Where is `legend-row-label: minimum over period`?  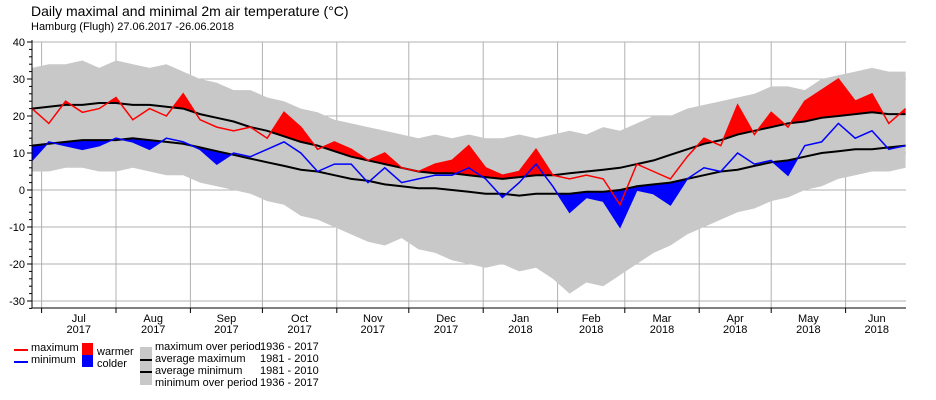 legend-row-label: minimum over period is located at coordinates (206, 383).